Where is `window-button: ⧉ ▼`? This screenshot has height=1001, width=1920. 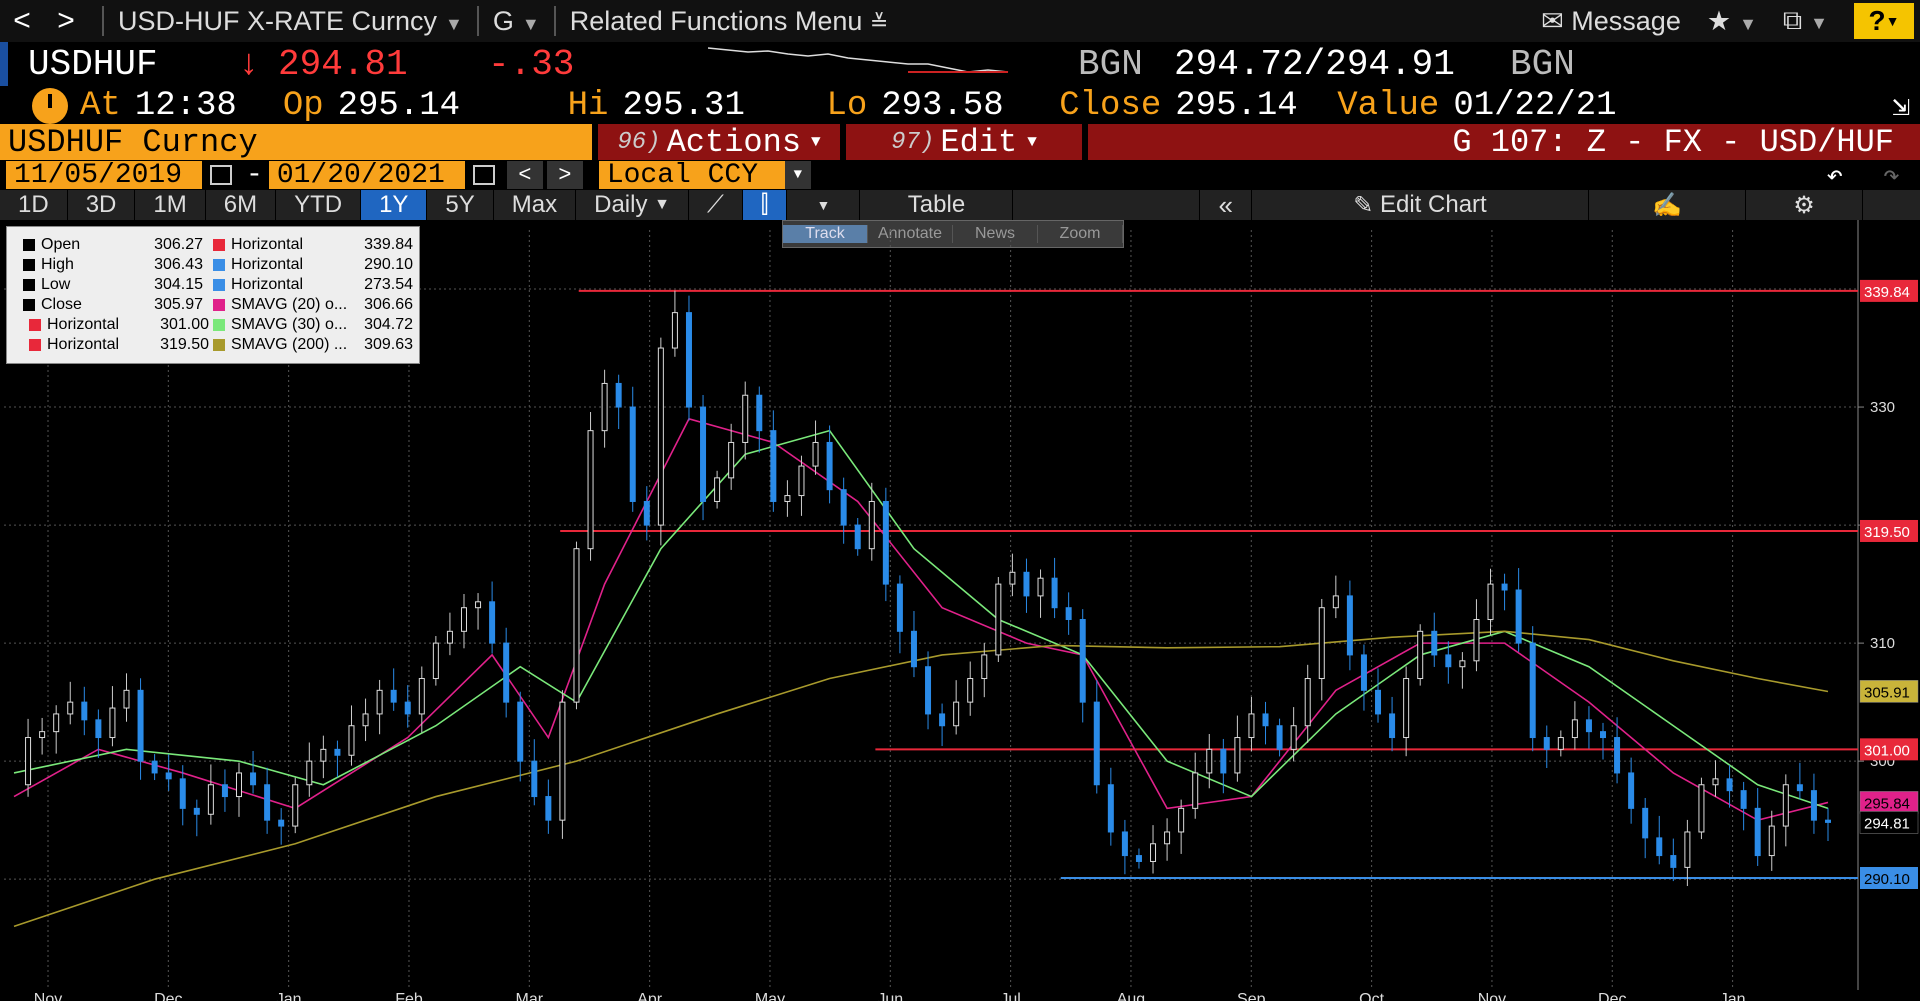 window-button: ⧉ ▼ is located at coordinates (1805, 21).